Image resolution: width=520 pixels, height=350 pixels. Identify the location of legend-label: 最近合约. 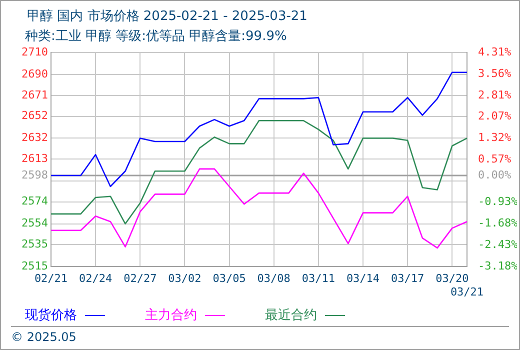
(291, 315).